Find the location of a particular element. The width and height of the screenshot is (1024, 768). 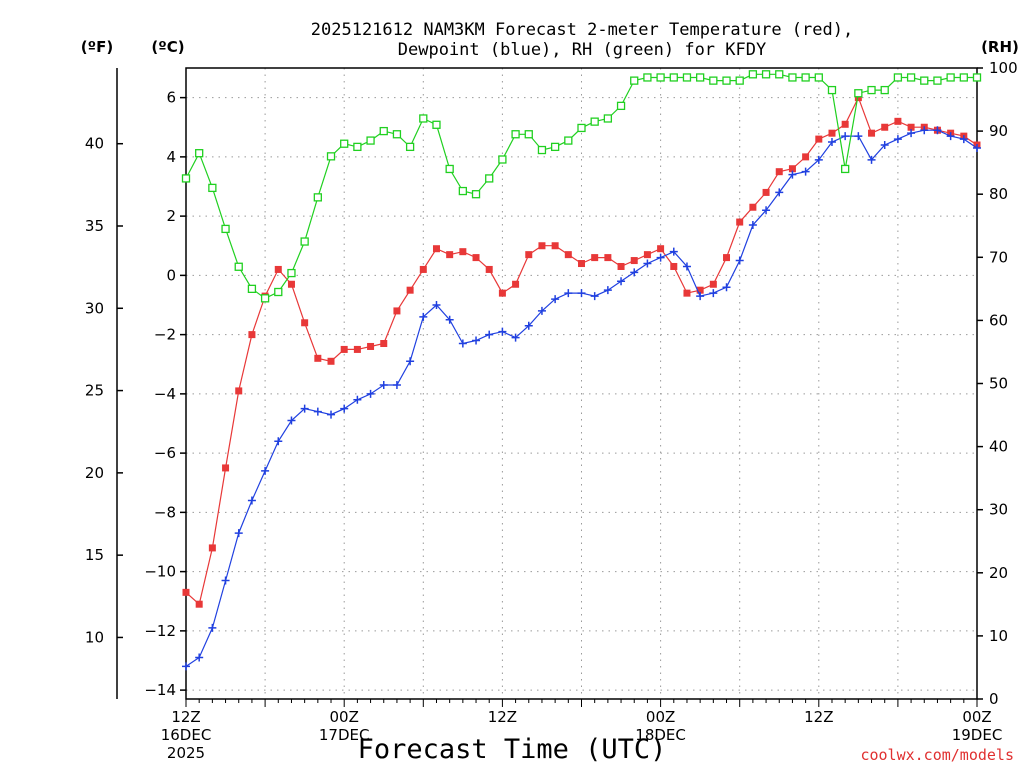

x-tick-label: 19DEC is located at coordinates (977, 735).